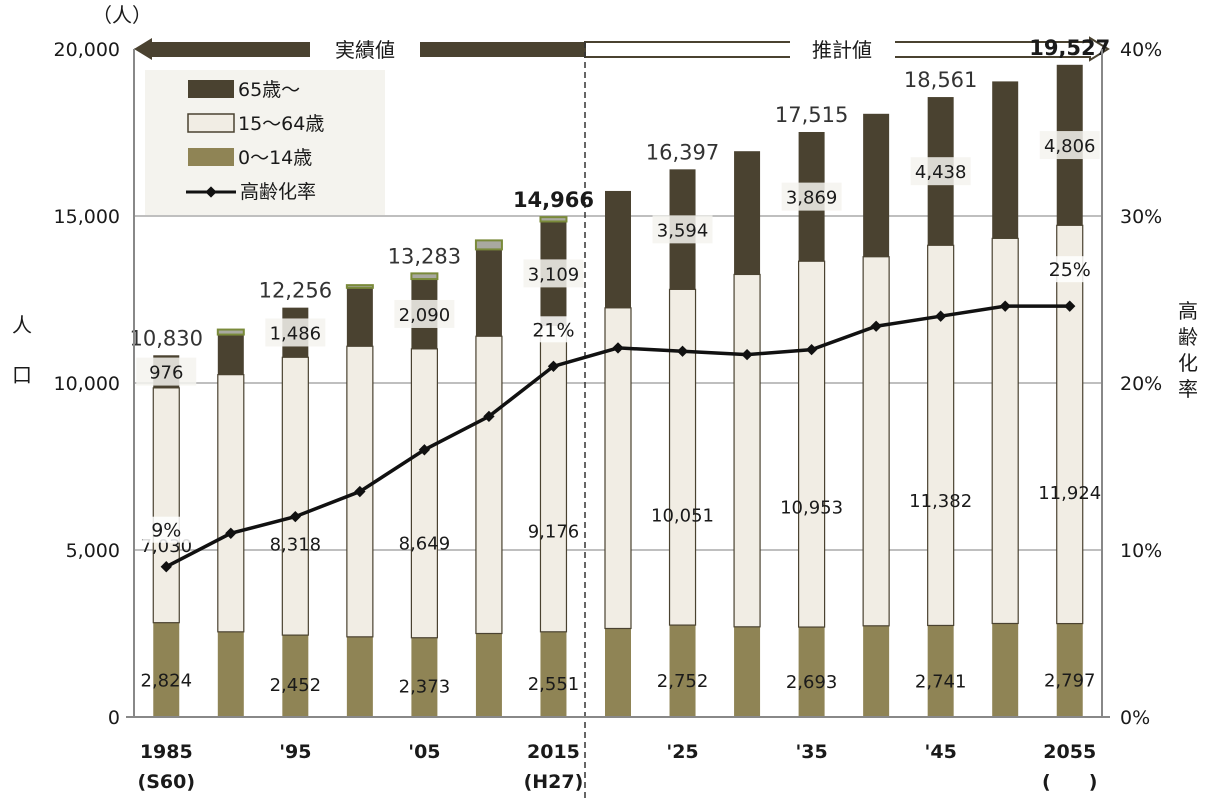 This screenshot has width=1205, height=798. What do you see at coordinates (941, 172) in the screenshot?
I see `age65-value-label: 4,438` at bounding box center [941, 172].